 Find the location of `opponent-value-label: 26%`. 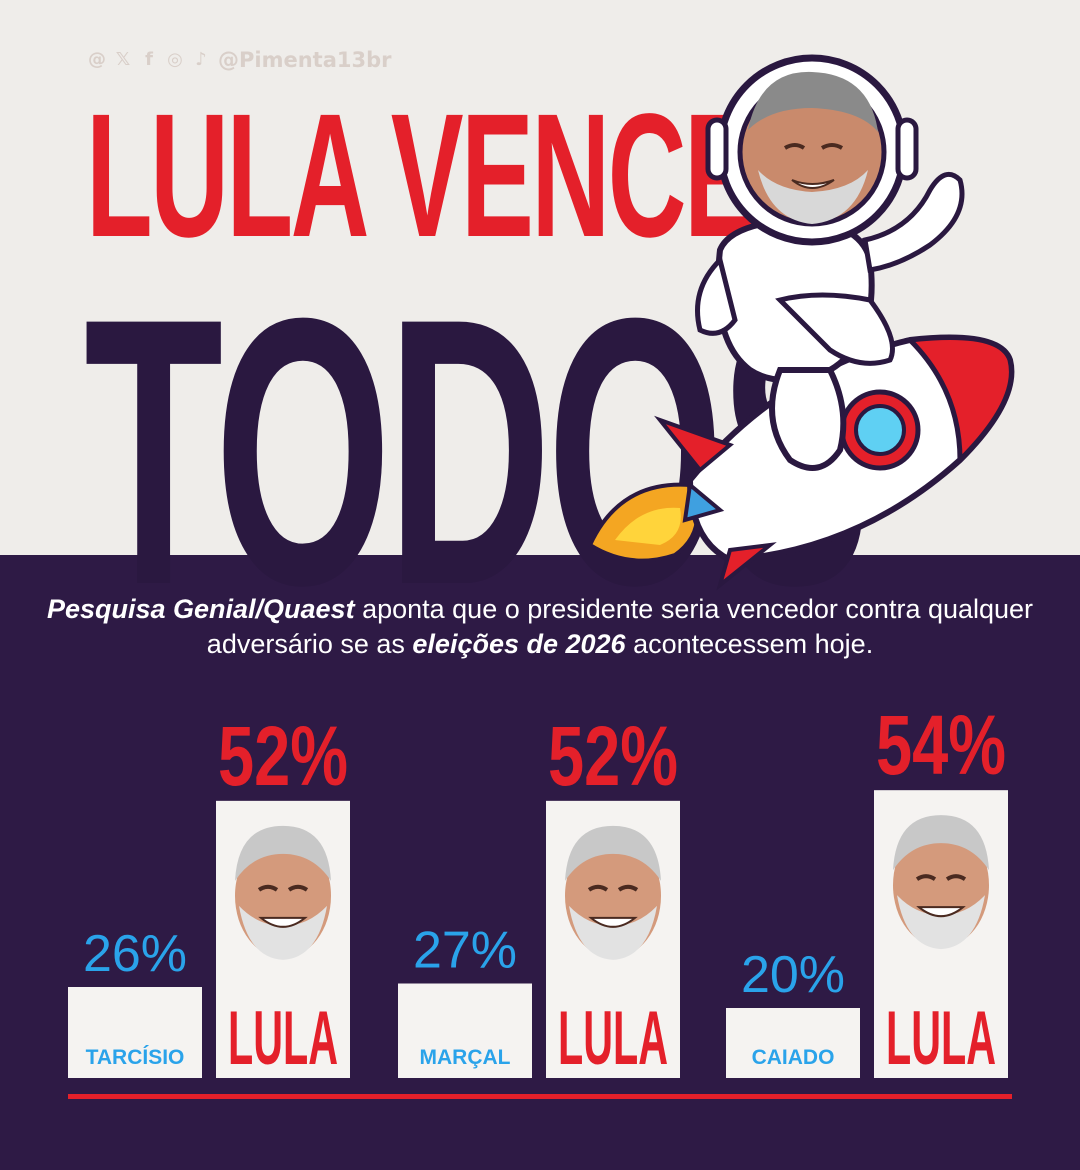

opponent-value-label: 26% is located at coordinates (135, 954).